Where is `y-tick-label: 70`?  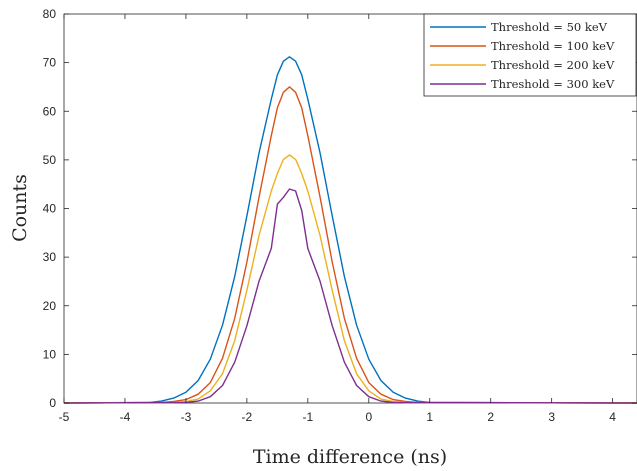 y-tick-label: 70 is located at coordinates (50, 63).